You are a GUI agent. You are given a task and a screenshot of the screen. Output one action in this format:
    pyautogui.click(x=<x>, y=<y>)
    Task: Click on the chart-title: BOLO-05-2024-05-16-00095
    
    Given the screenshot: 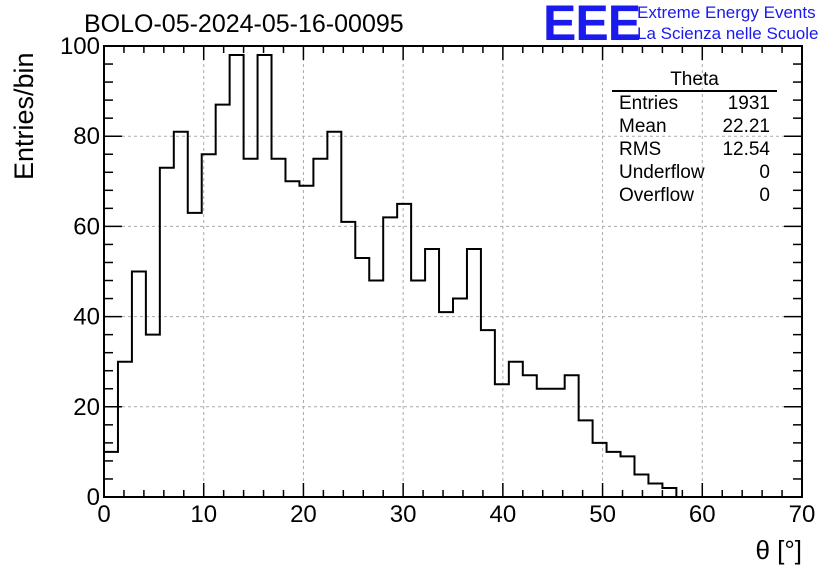 What is the action you would take?
    pyautogui.click(x=244, y=24)
    